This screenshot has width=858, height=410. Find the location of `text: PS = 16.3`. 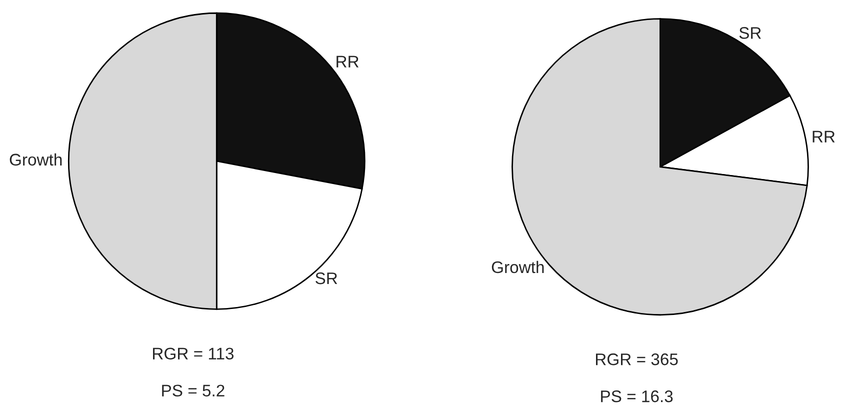

text: PS = 16.3 is located at coordinates (637, 396).